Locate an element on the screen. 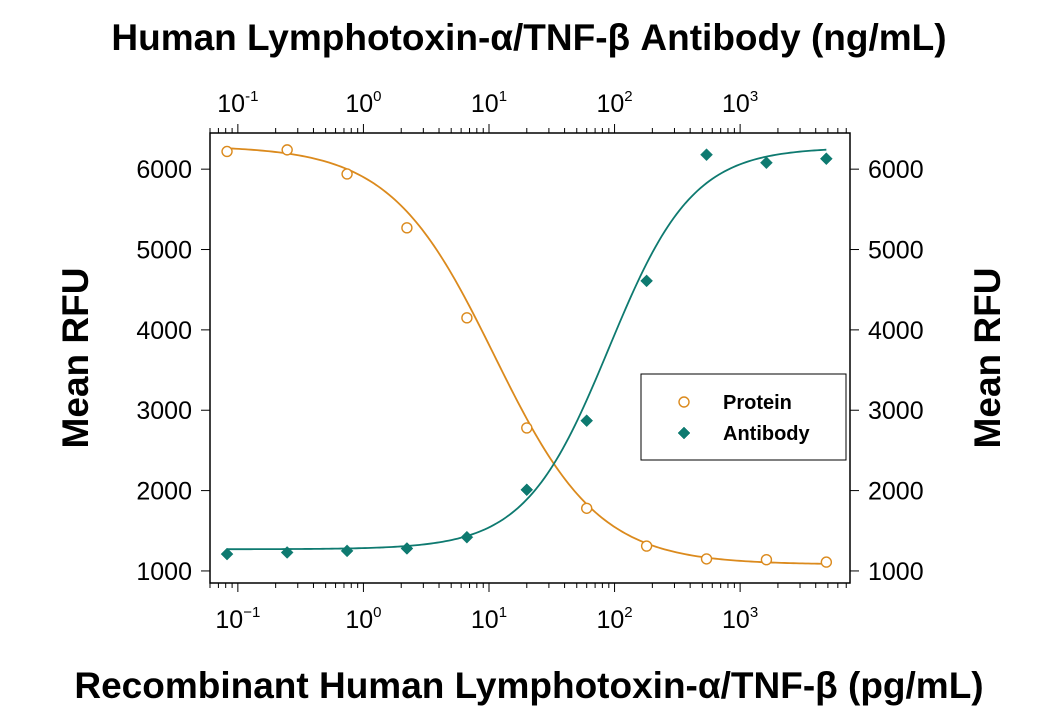 The height and width of the screenshot is (717, 1059). top-tick-label: 10⁻¹ is located at coordinates (237, 103).